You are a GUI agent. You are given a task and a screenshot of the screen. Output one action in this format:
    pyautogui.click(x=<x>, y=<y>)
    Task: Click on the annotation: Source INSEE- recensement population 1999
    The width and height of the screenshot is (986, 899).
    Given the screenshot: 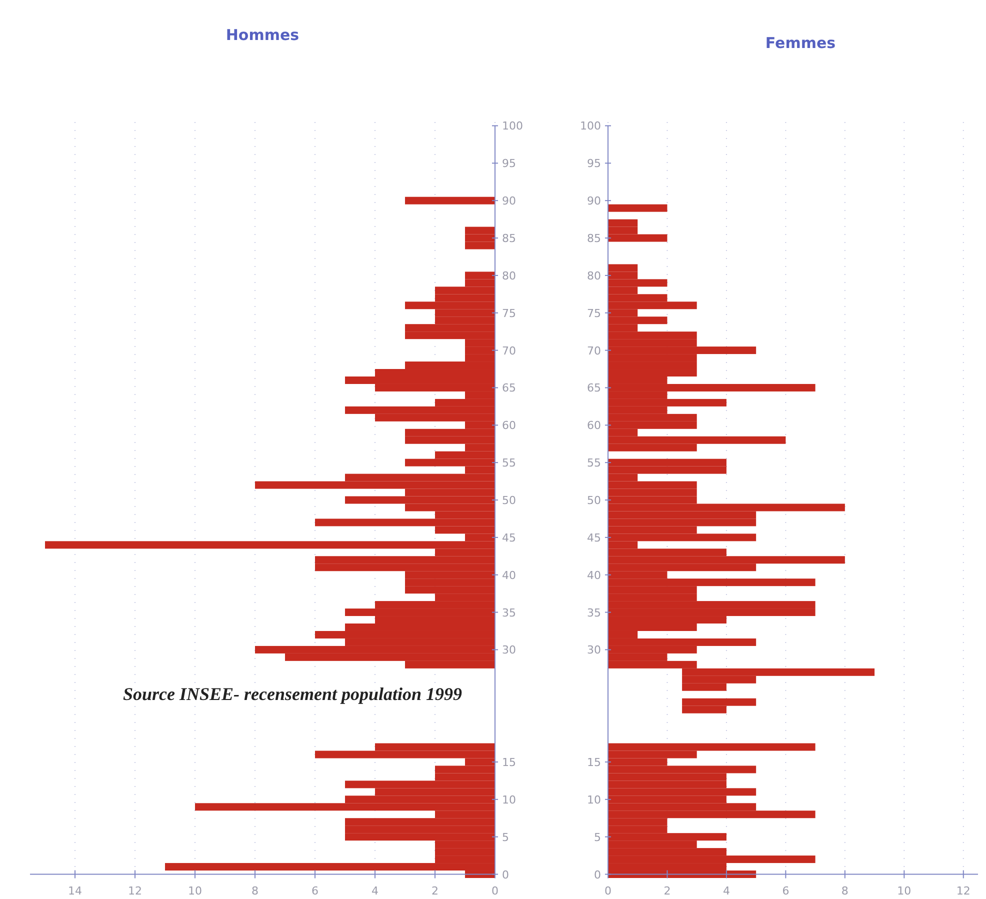 What is the action you would take?
    pyautogui.click(x=292, y=694)
    